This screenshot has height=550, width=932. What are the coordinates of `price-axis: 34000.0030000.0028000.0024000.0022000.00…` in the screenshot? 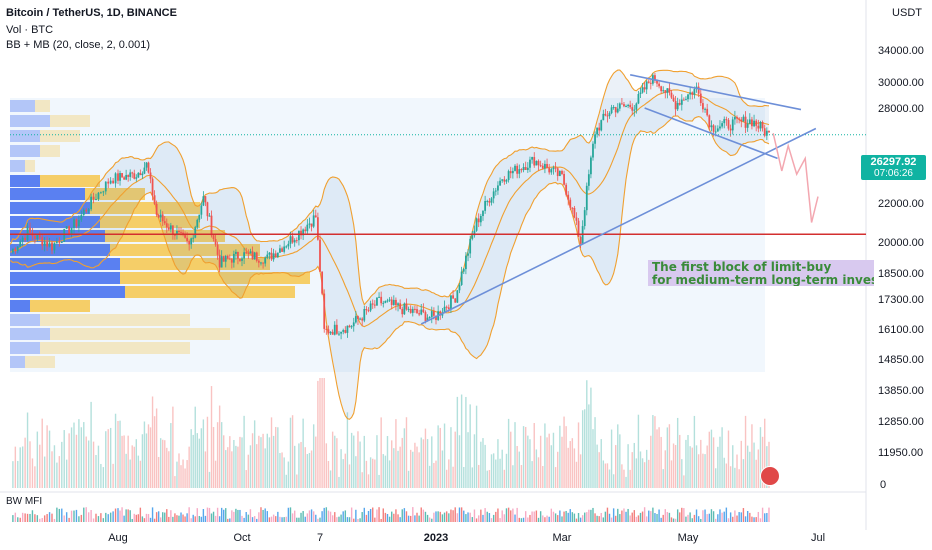 It's located at (901, 252).